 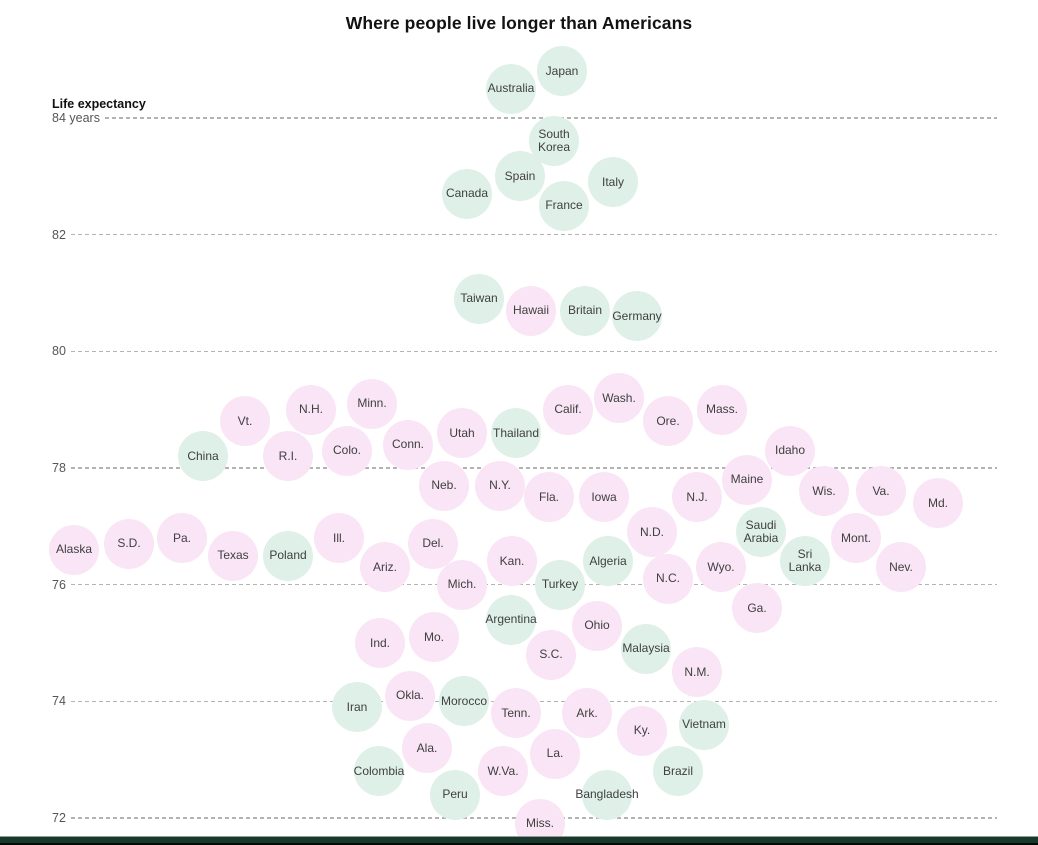 I want to click on bubble-del: Del., so click(x=433, y=543).